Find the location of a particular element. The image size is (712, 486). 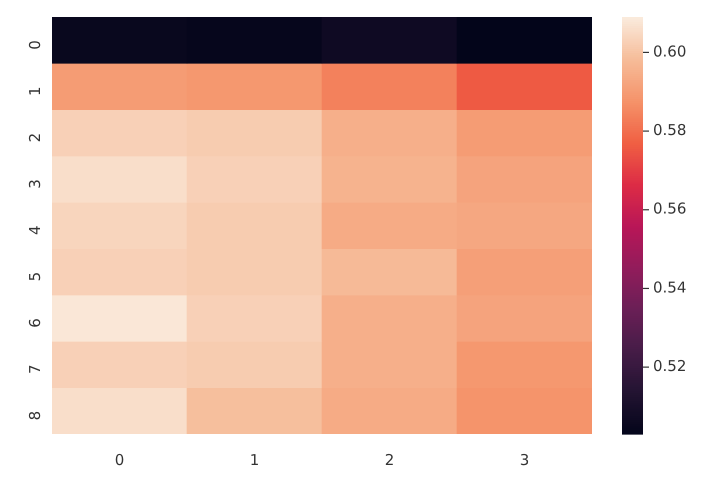

y-tick-label: 1 is located at coordinates (35, 91).